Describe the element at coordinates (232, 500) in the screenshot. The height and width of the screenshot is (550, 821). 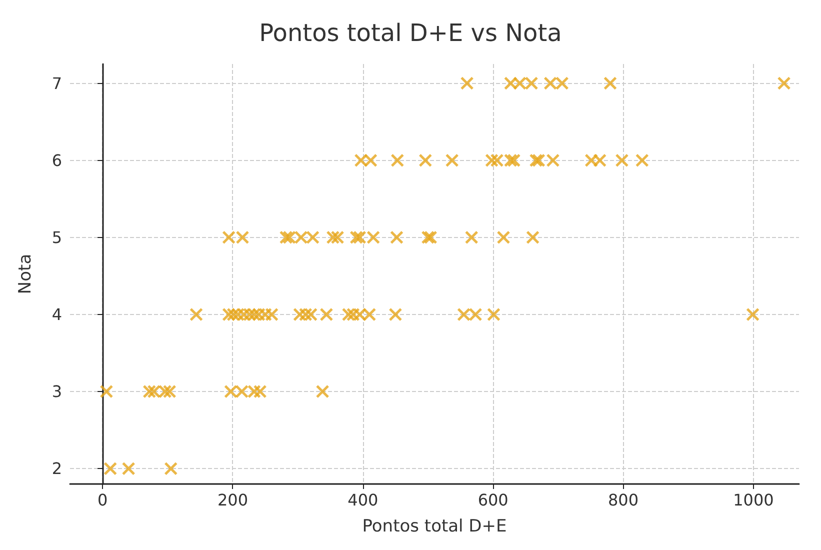
I see `x-tick-label: 200` at that location.